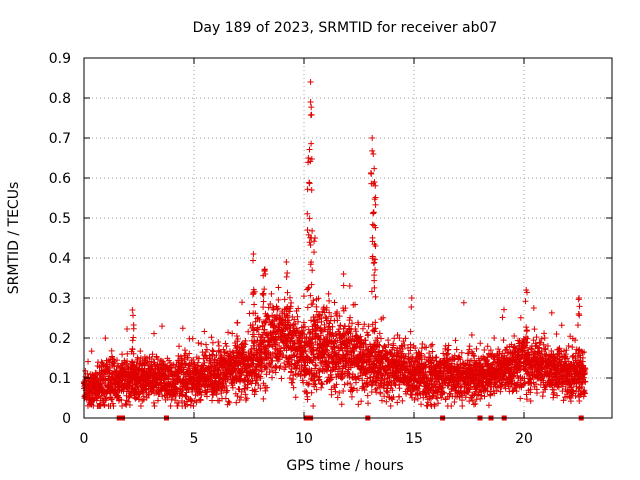 The height and width of the screenshot is (480, 640). Describe the element at coordinates (194, 439) in the screenshot. I see `x-tick-label: 5` at that location.